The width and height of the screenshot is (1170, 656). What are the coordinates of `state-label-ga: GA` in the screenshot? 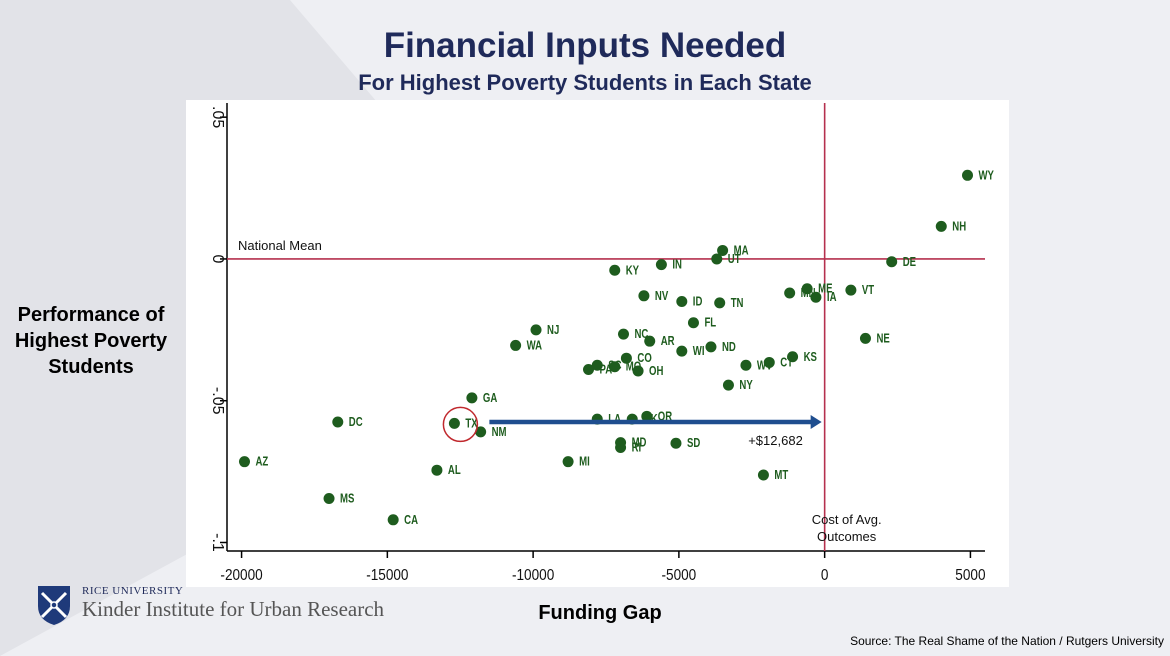 It's located at (490, 398).